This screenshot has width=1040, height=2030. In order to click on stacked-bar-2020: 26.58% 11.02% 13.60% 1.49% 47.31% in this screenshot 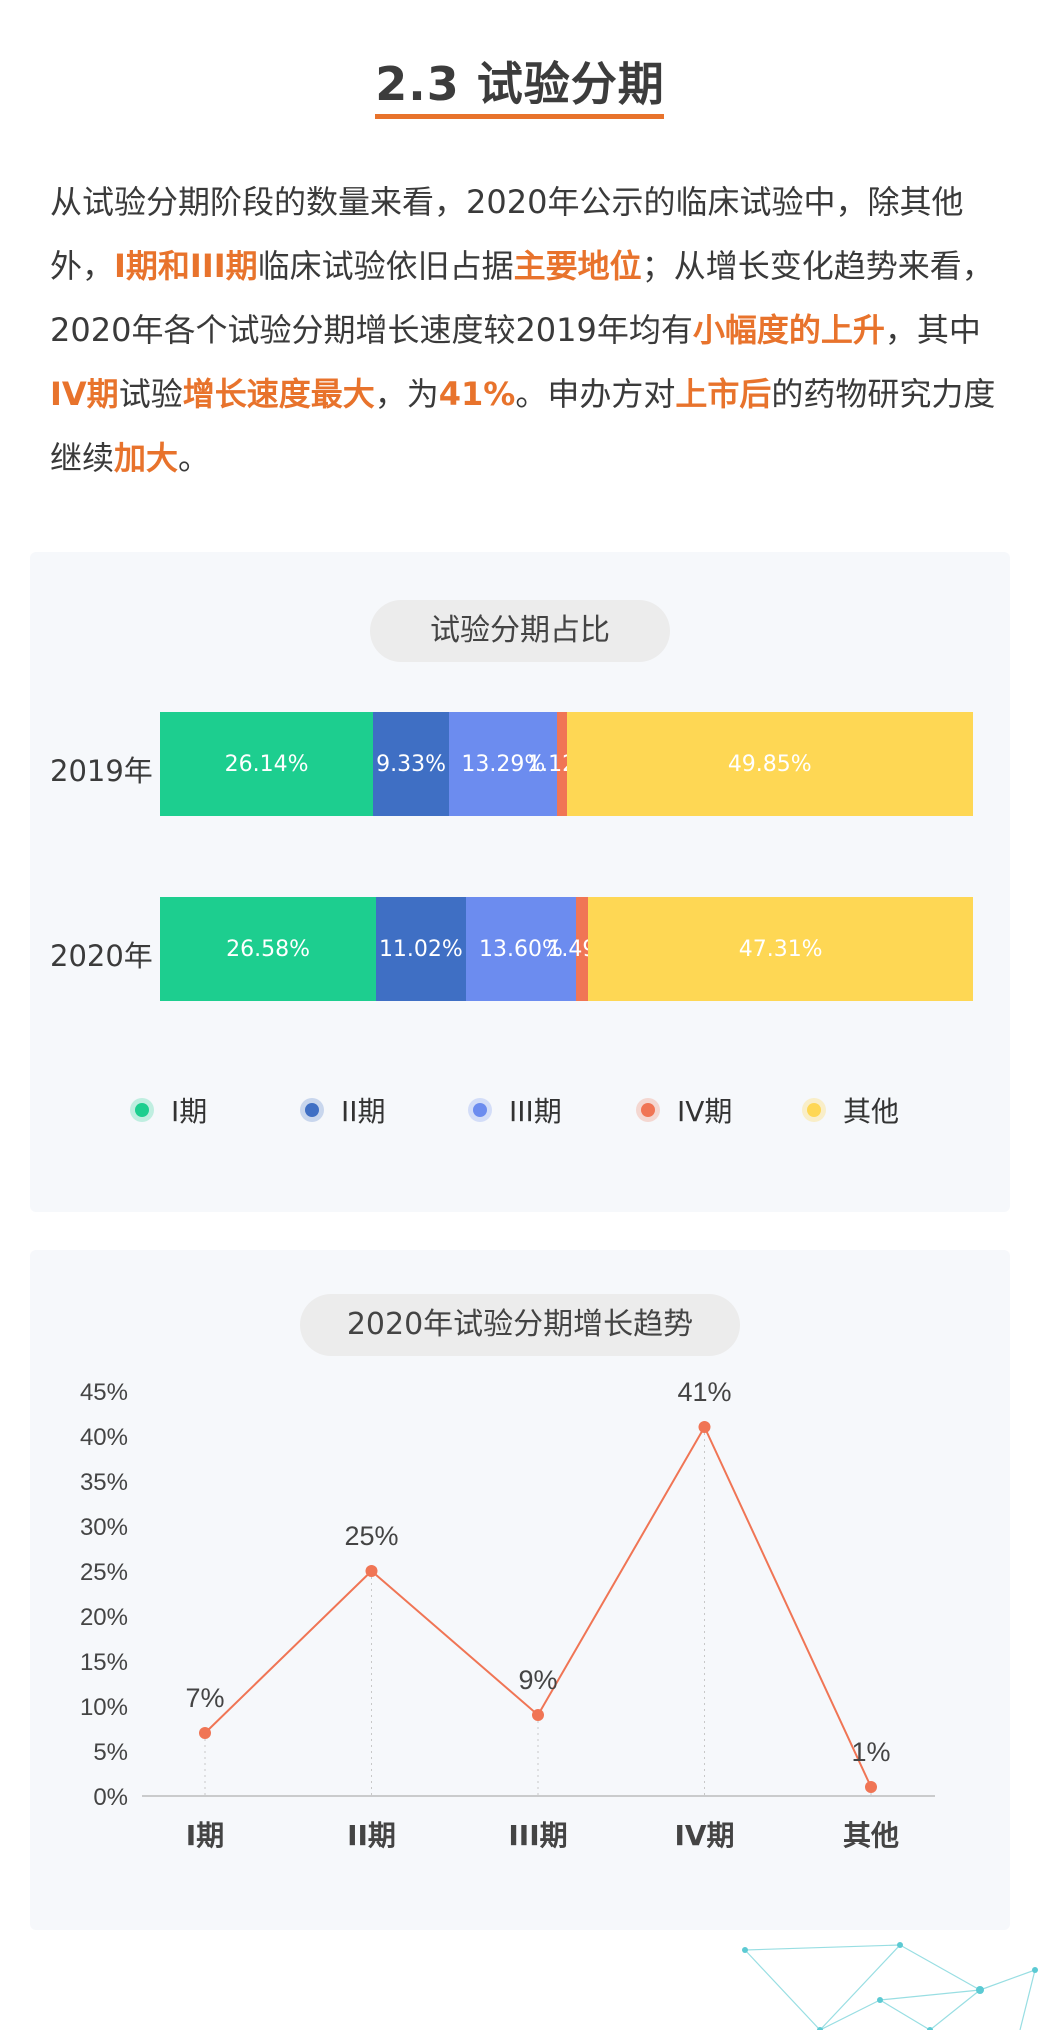, I will do `click(566, 949)`.